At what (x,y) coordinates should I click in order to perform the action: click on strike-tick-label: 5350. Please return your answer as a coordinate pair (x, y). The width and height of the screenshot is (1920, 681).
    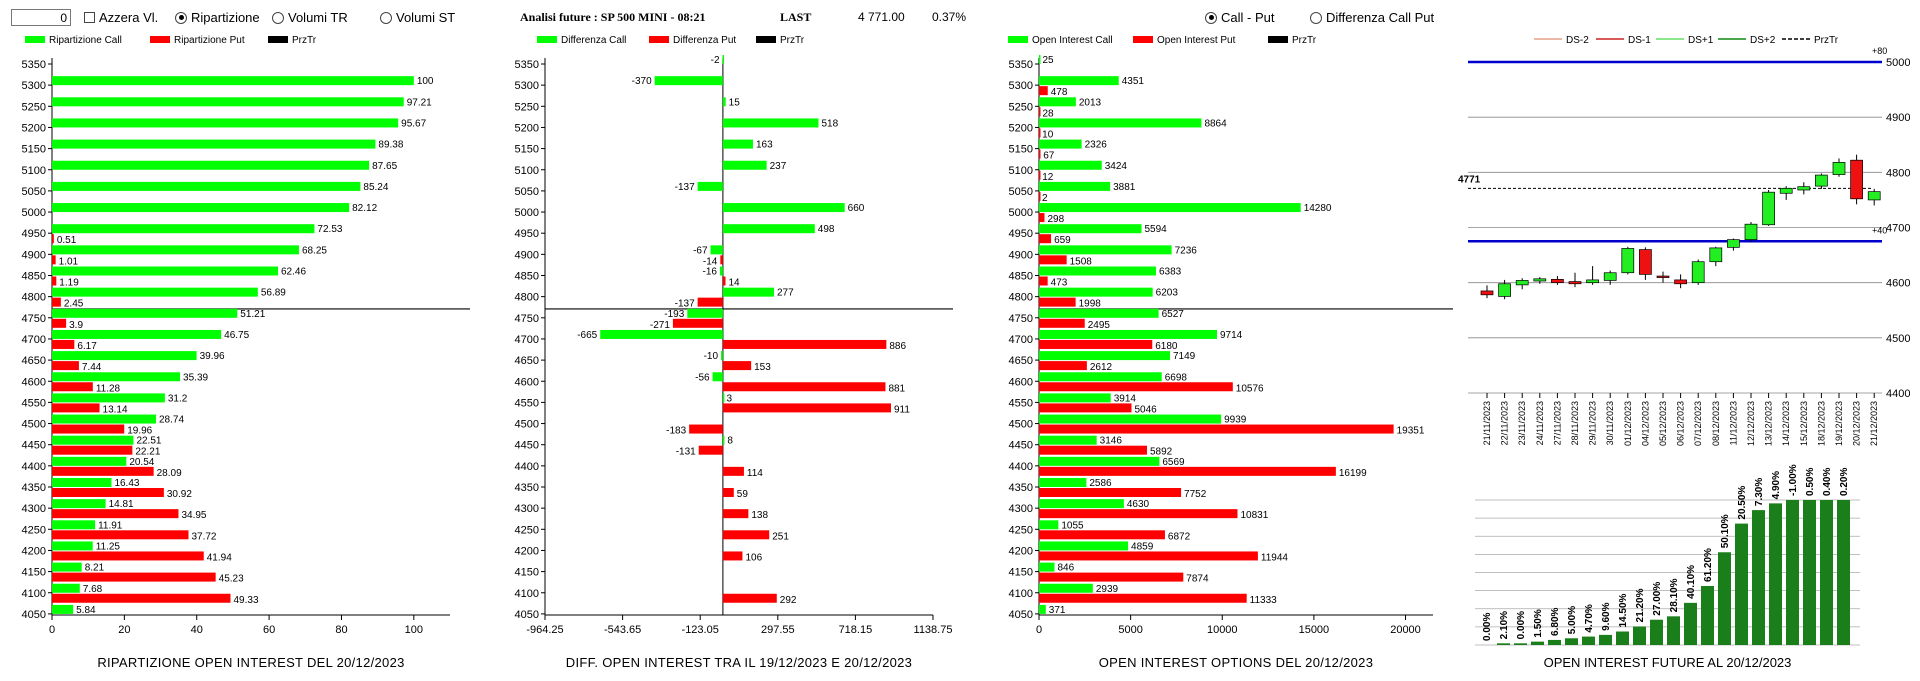
    Looking at the image, I should click on (1021, 65).